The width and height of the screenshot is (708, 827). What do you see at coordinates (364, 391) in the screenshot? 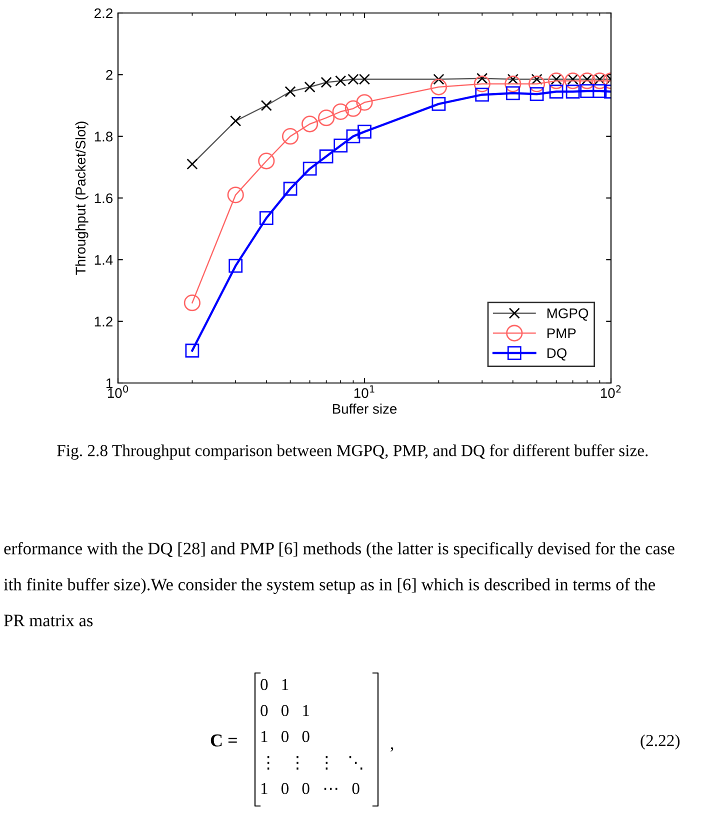
I see `x-tick-label: 10$^{1}$` at bounding box center [364, 391].